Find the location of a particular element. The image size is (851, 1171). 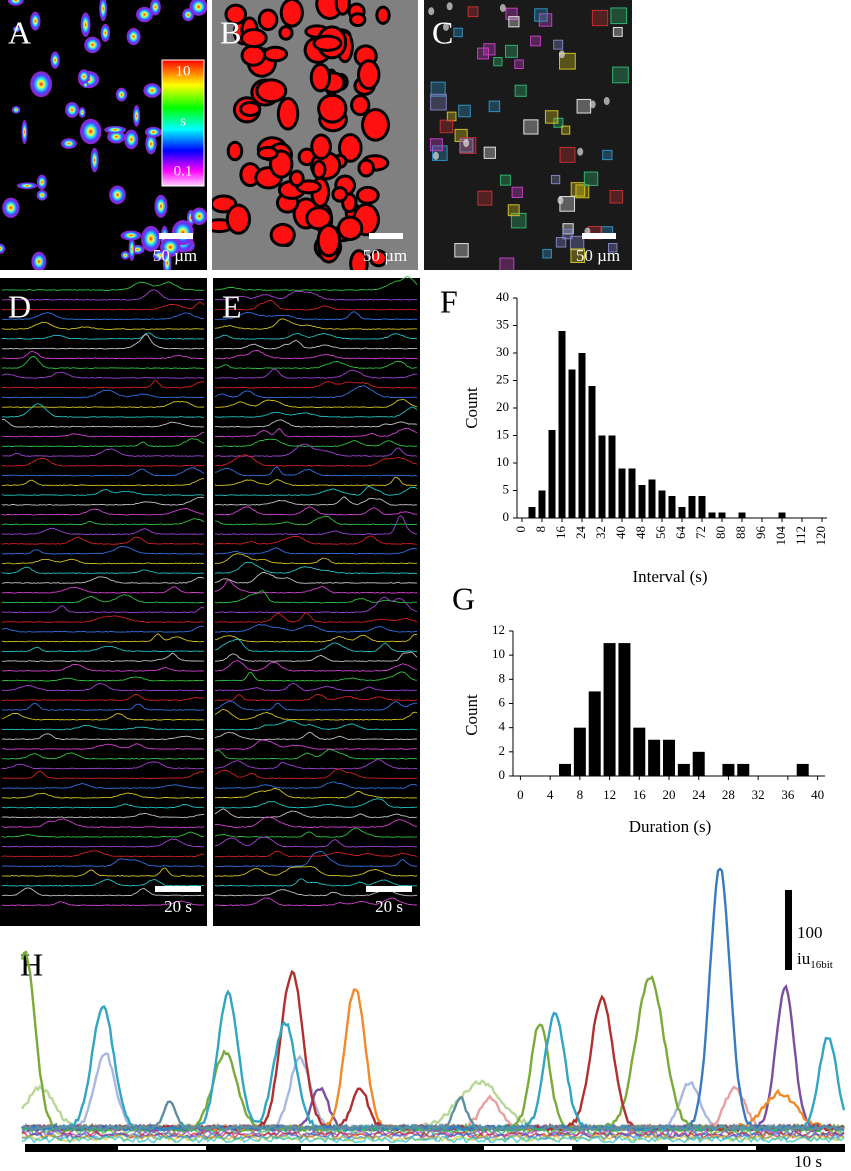

panel-label: C is located at coordinates (442, 32).